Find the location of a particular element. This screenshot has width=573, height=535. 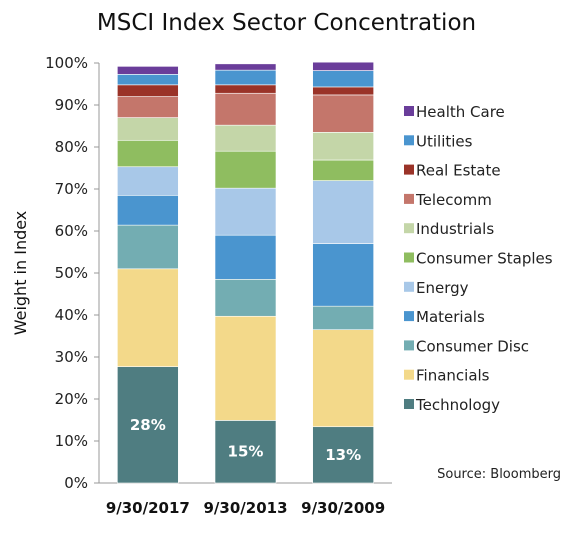

legend-label: Financials is located at coordinates (453, 376).